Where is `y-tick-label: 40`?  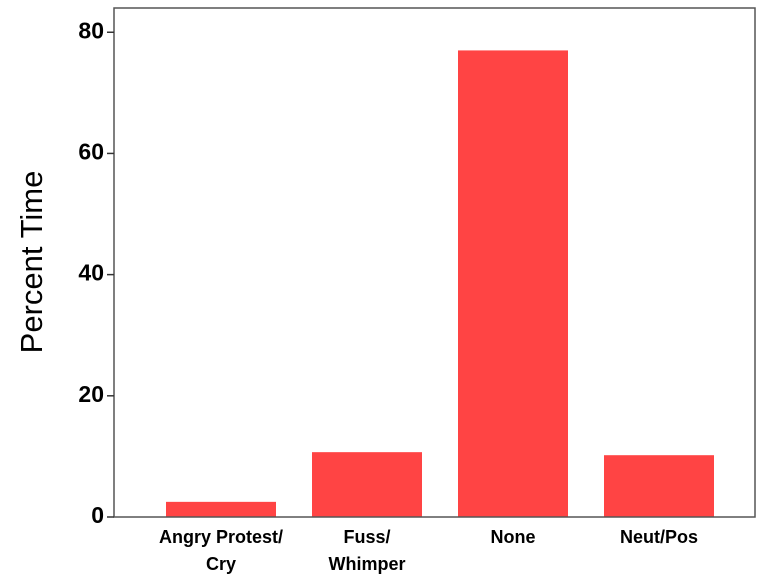
y-tick-label: 40 is located at coordinates (91, 273).